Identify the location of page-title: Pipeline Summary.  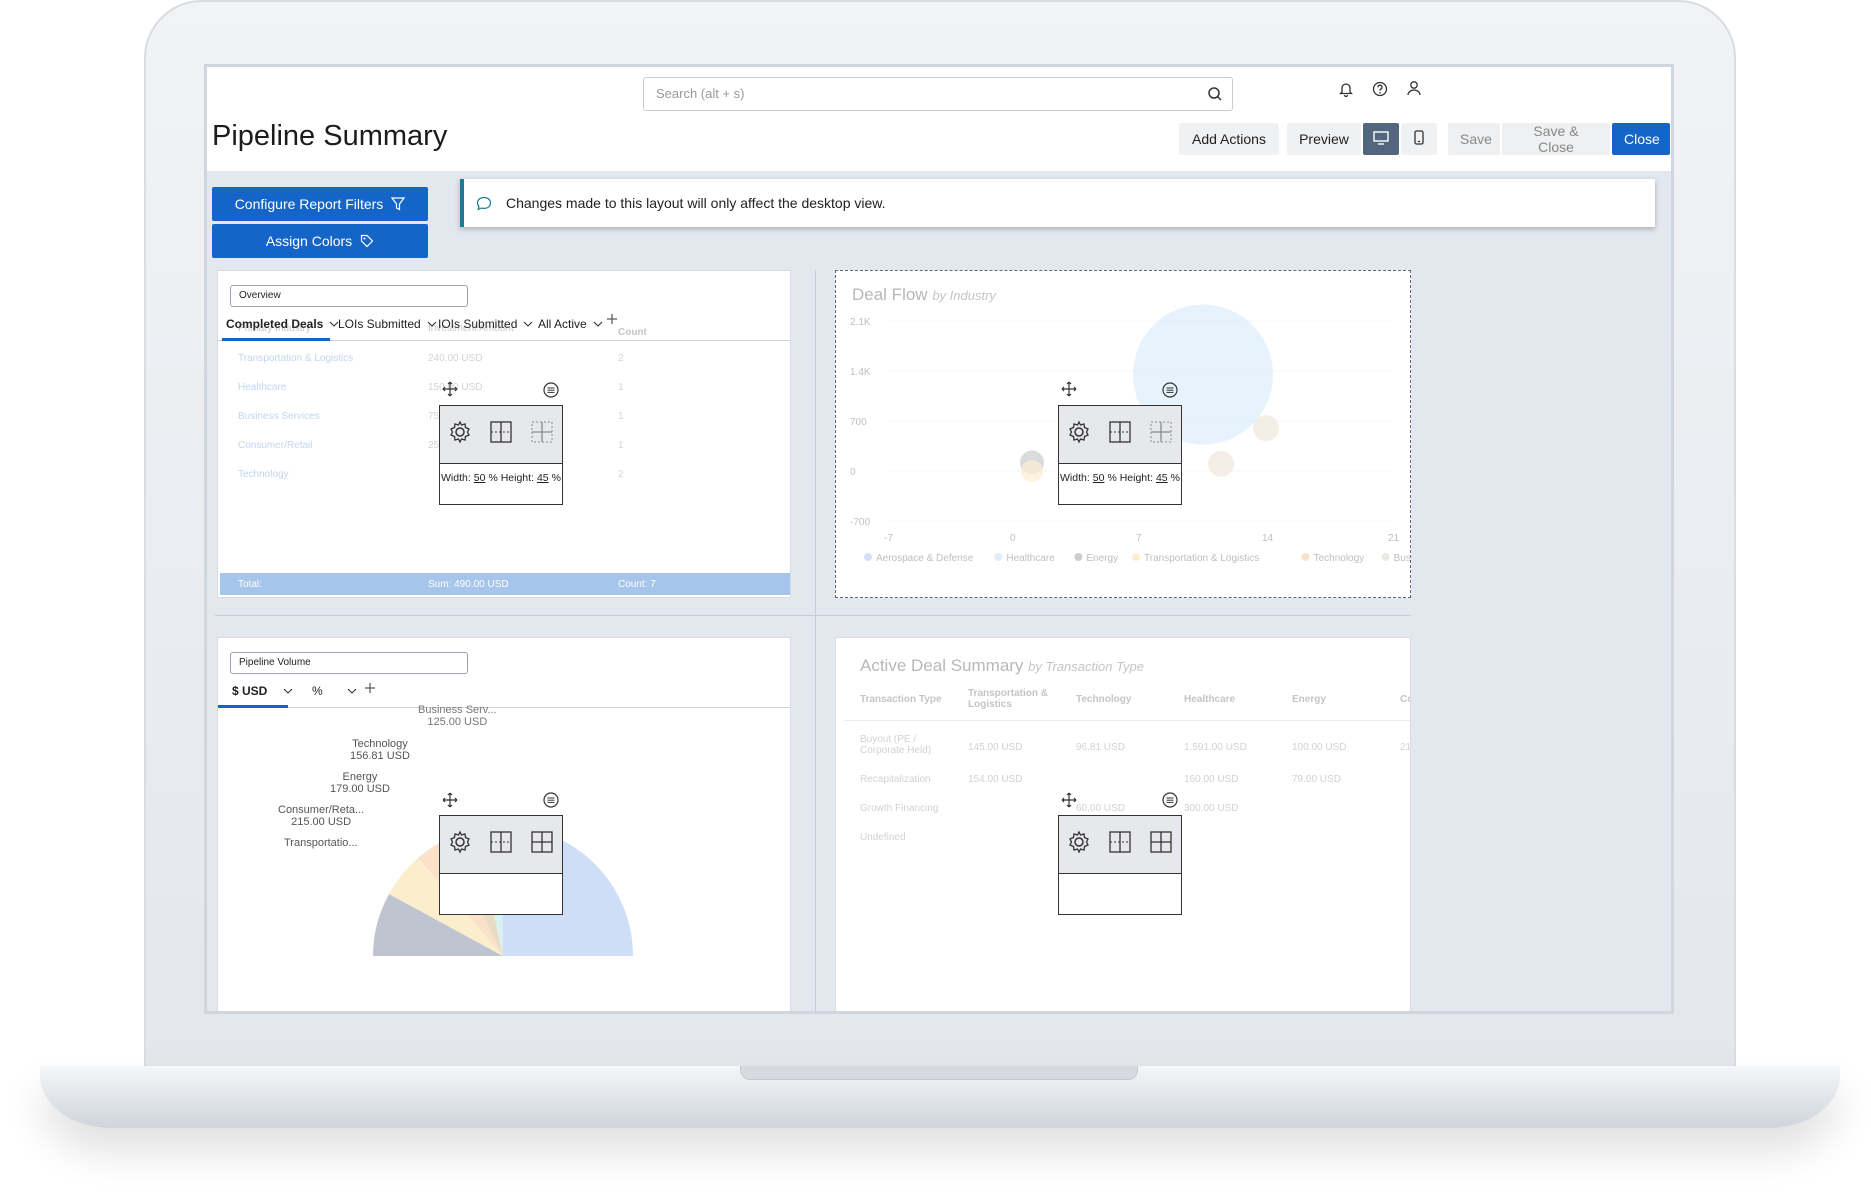
(330, 136).